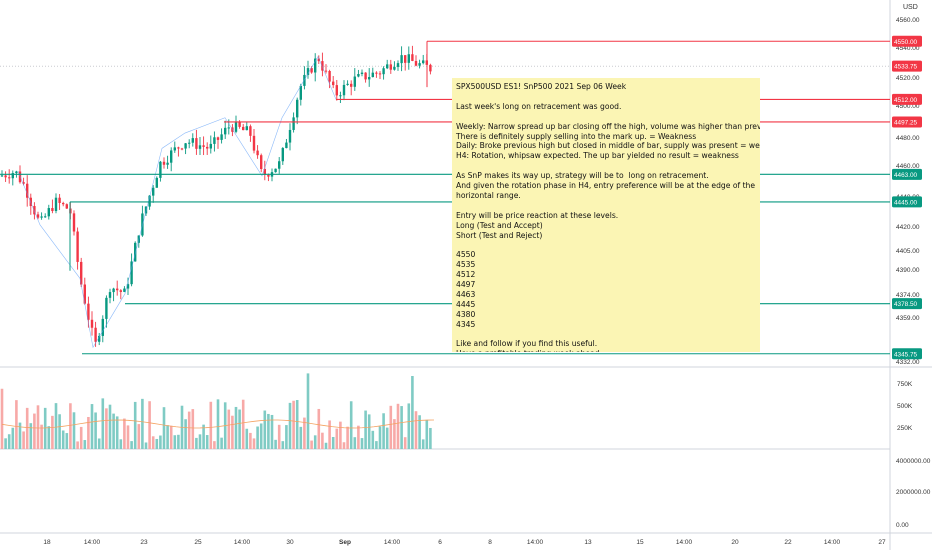 This screenshot has width=932, height=550. Describe the element at coordinates (198, 542) in the screenshot. I see `time-tick-label: 25` at that location.